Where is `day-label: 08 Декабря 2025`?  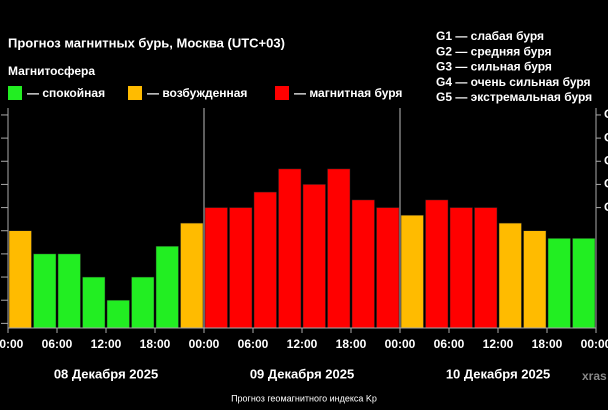
day-label: 08 Декабря 2025 is located at coordinates (106, 373).